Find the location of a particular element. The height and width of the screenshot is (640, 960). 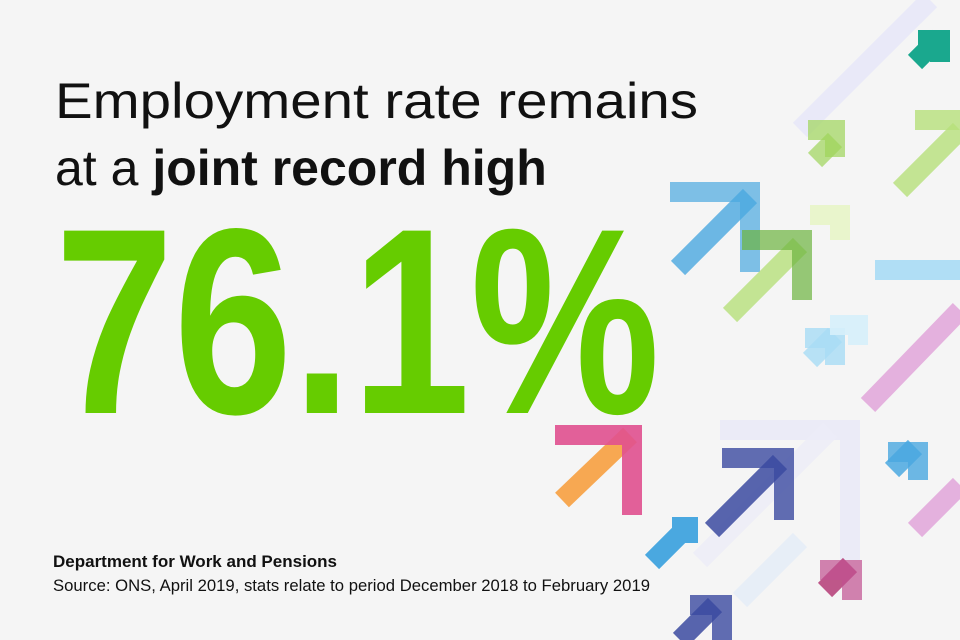

headline-line: at a joint record high is located at coordinates (301, 168).